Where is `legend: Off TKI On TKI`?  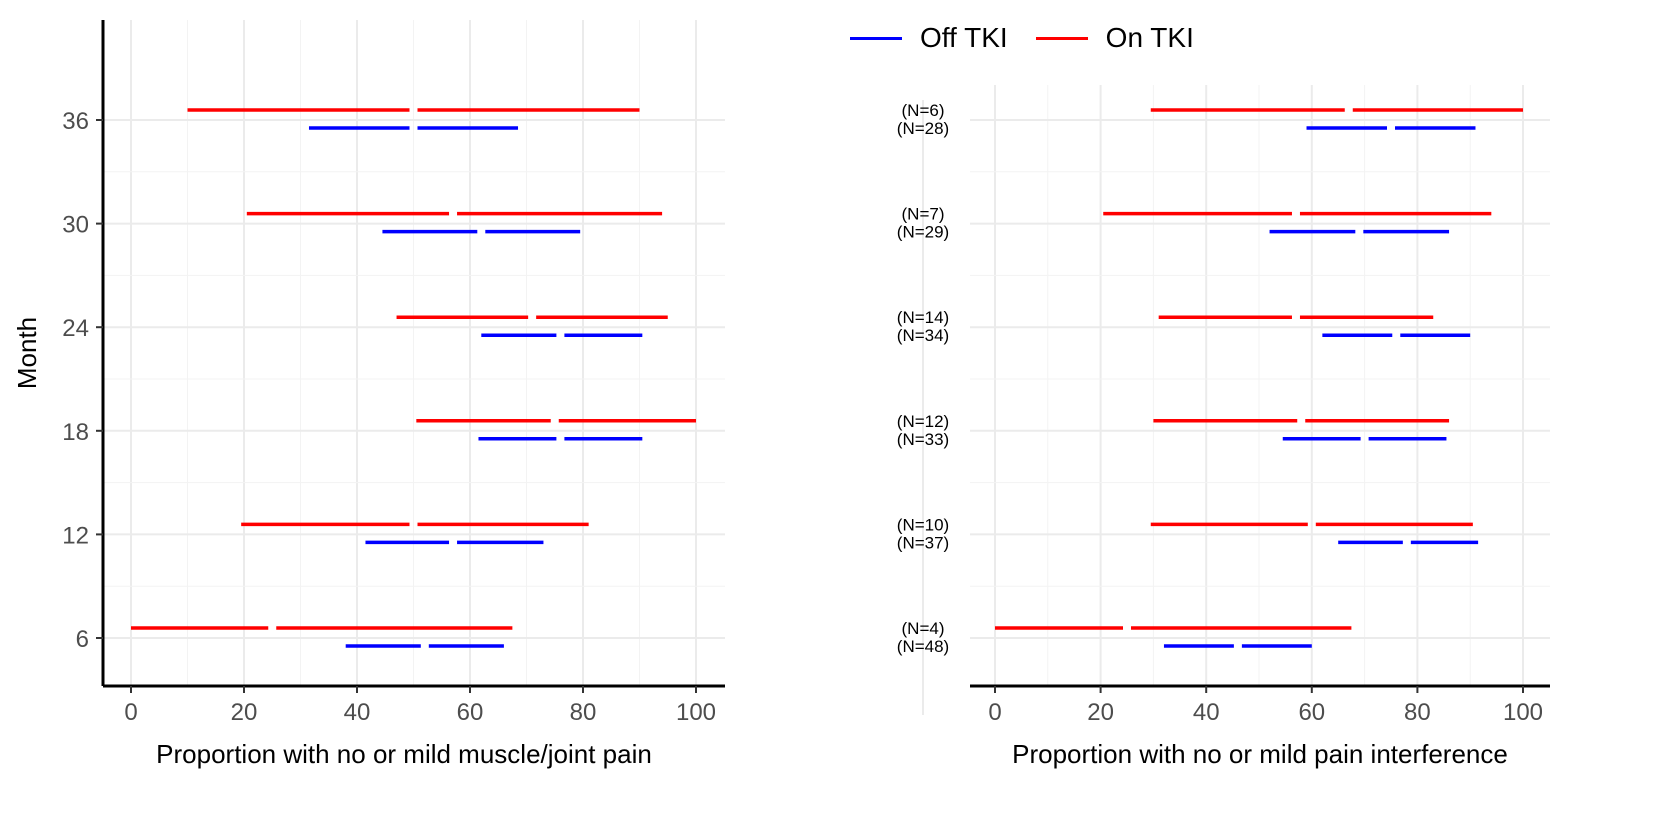
legend: Off TKI On TKI is located at coordinates (1022, 38).